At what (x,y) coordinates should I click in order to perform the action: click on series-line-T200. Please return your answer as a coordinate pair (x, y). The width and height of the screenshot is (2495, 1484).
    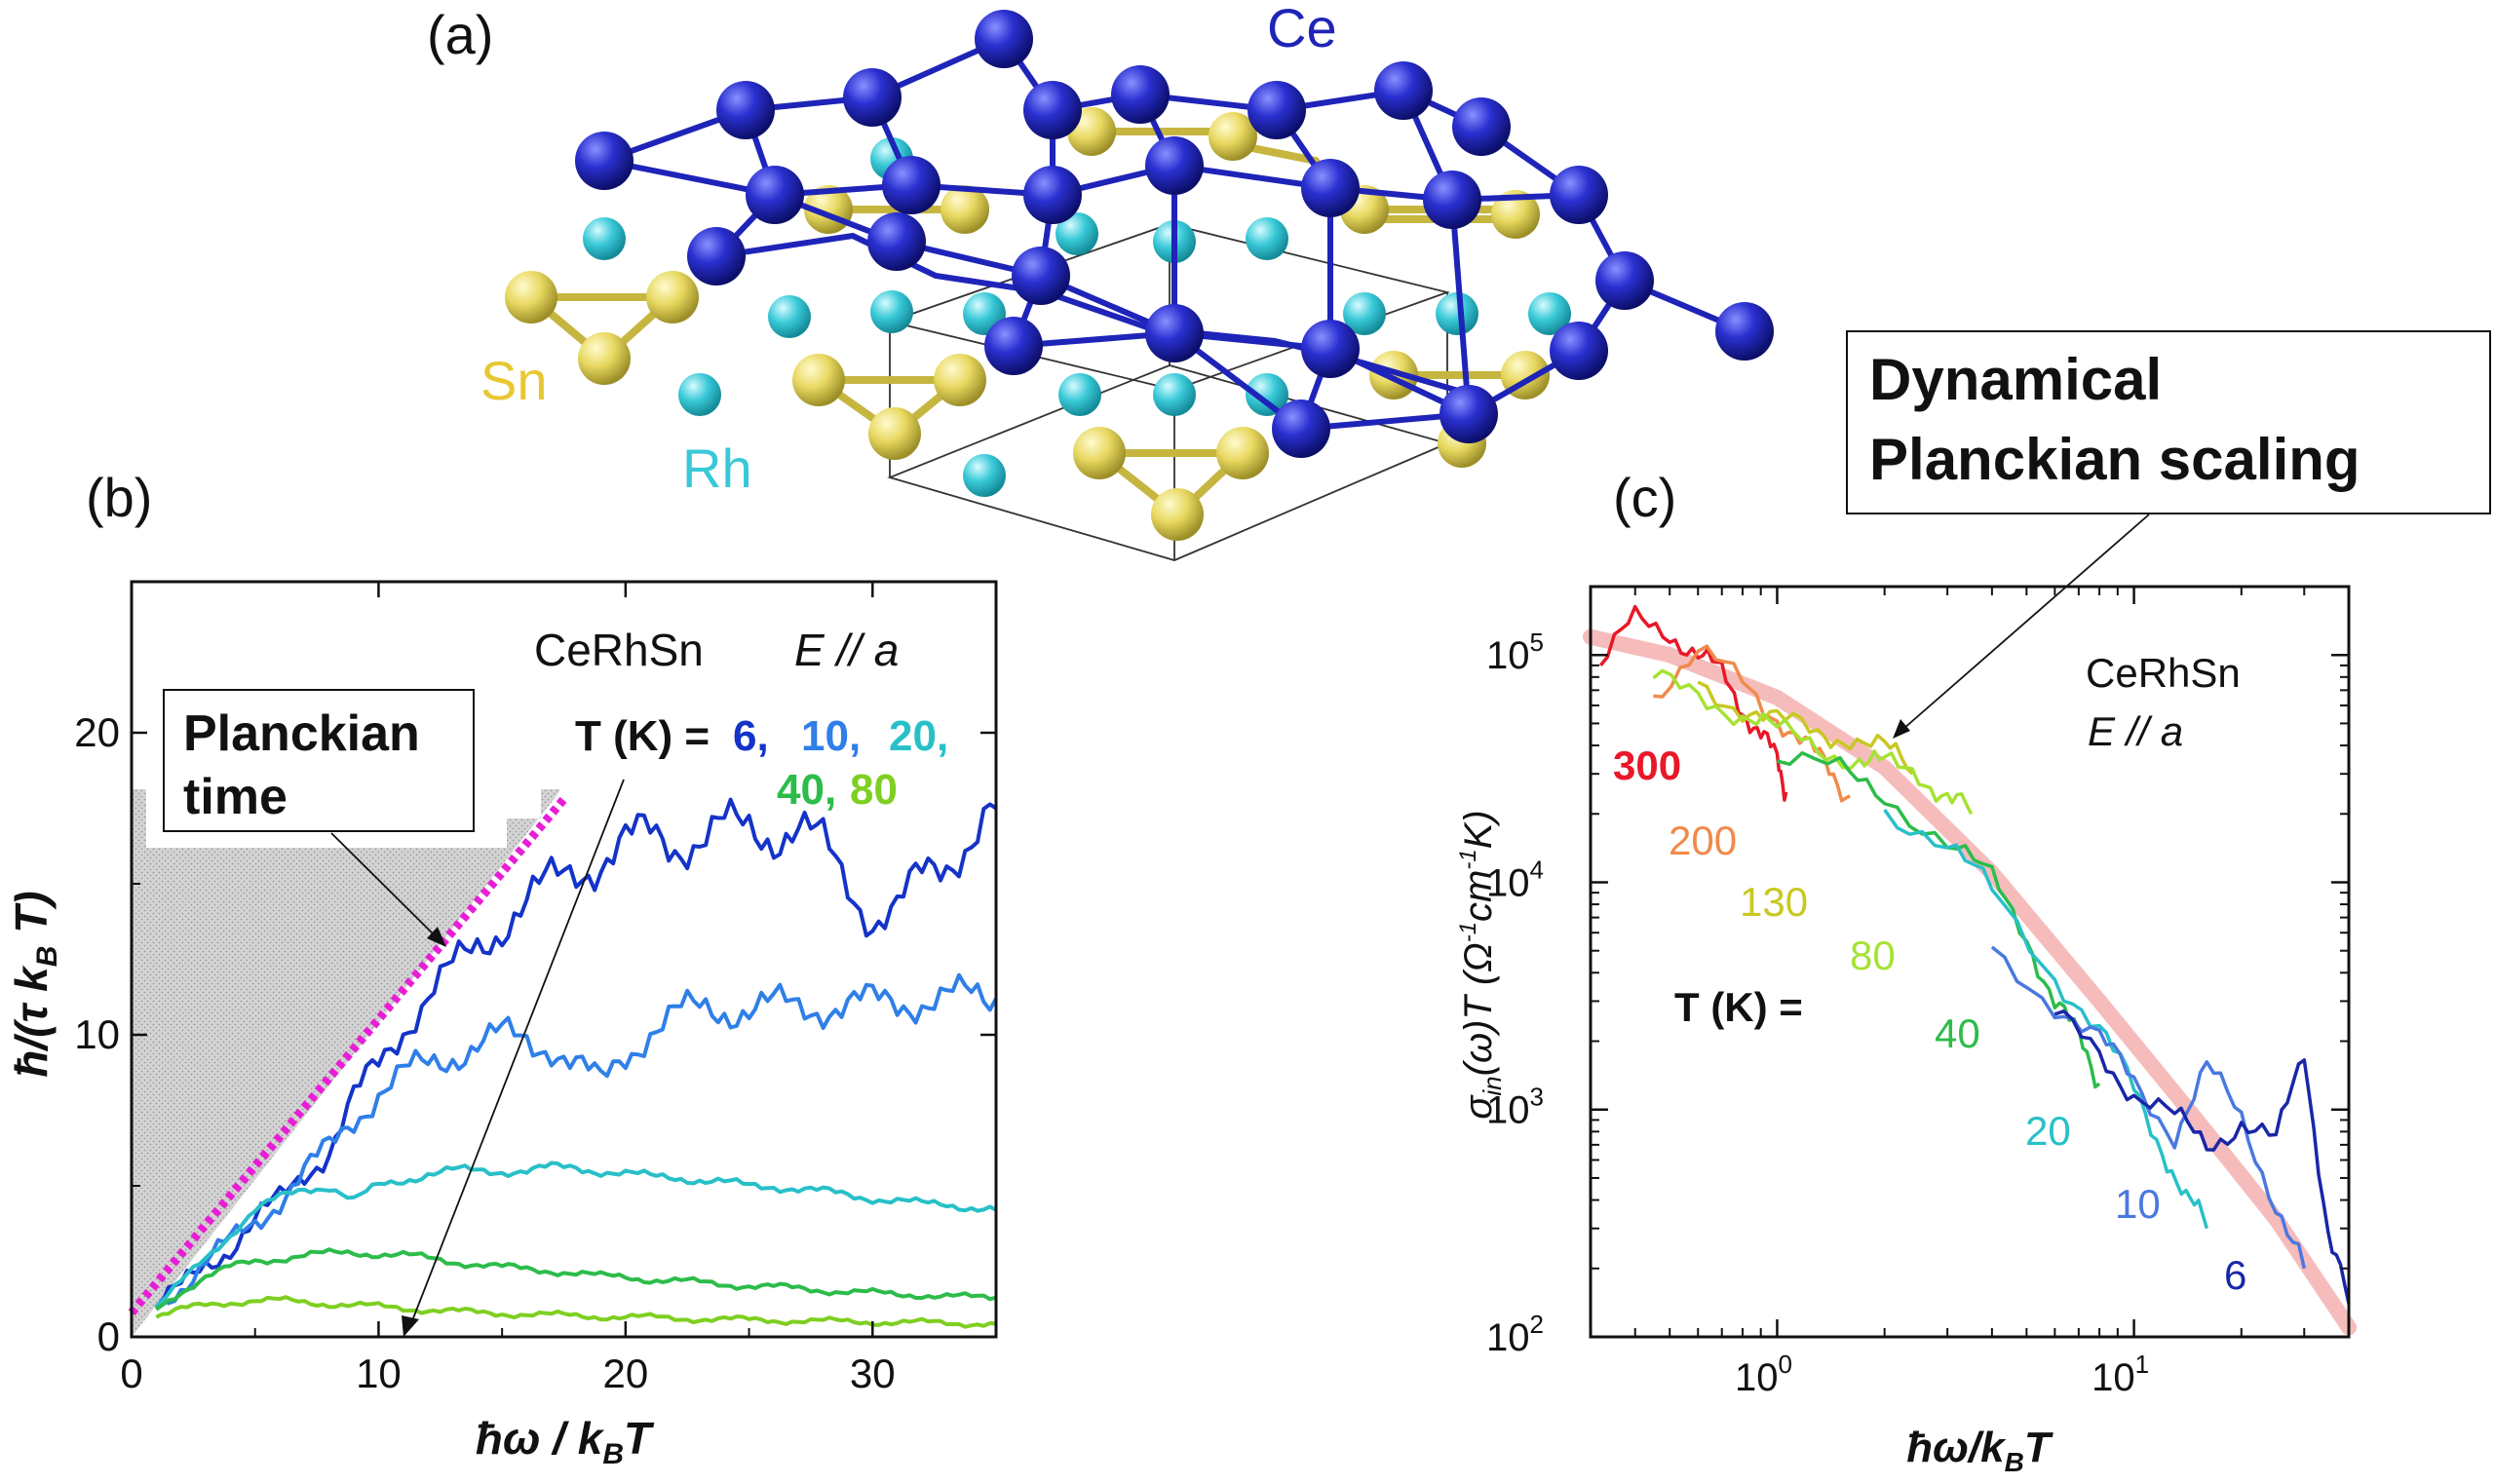
    Looking at the image, I should click on (1752, 724).